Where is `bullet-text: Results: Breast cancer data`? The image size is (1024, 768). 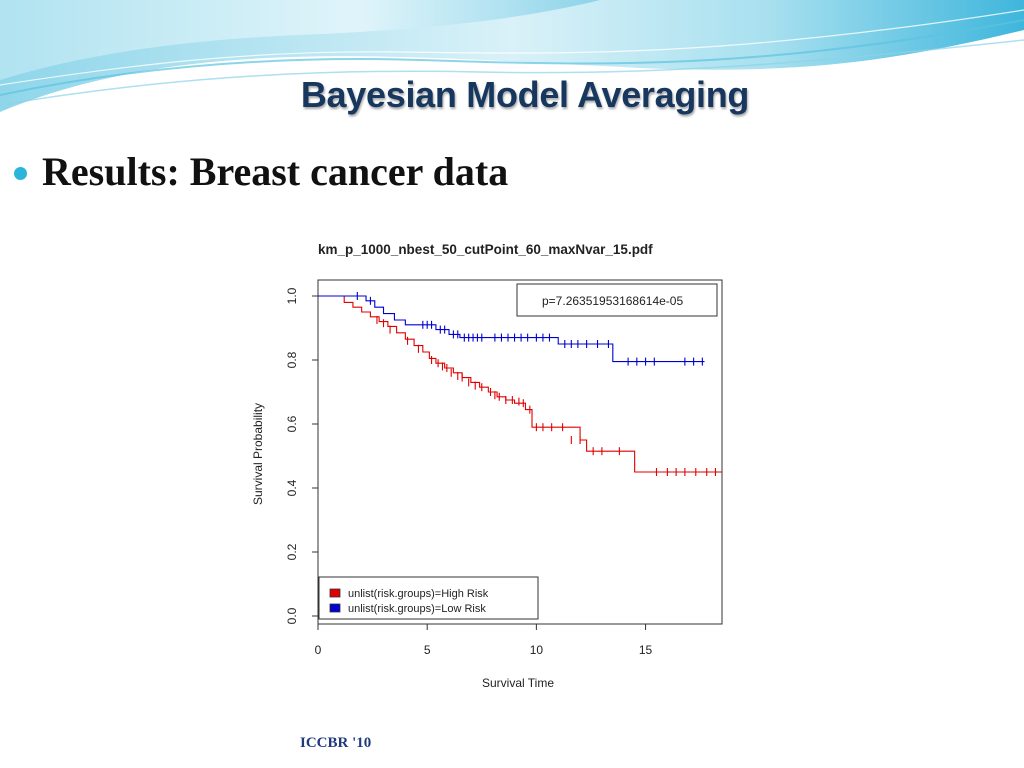 bullet-text: Results: Breast cancer data is located at coordinates (275, 171).